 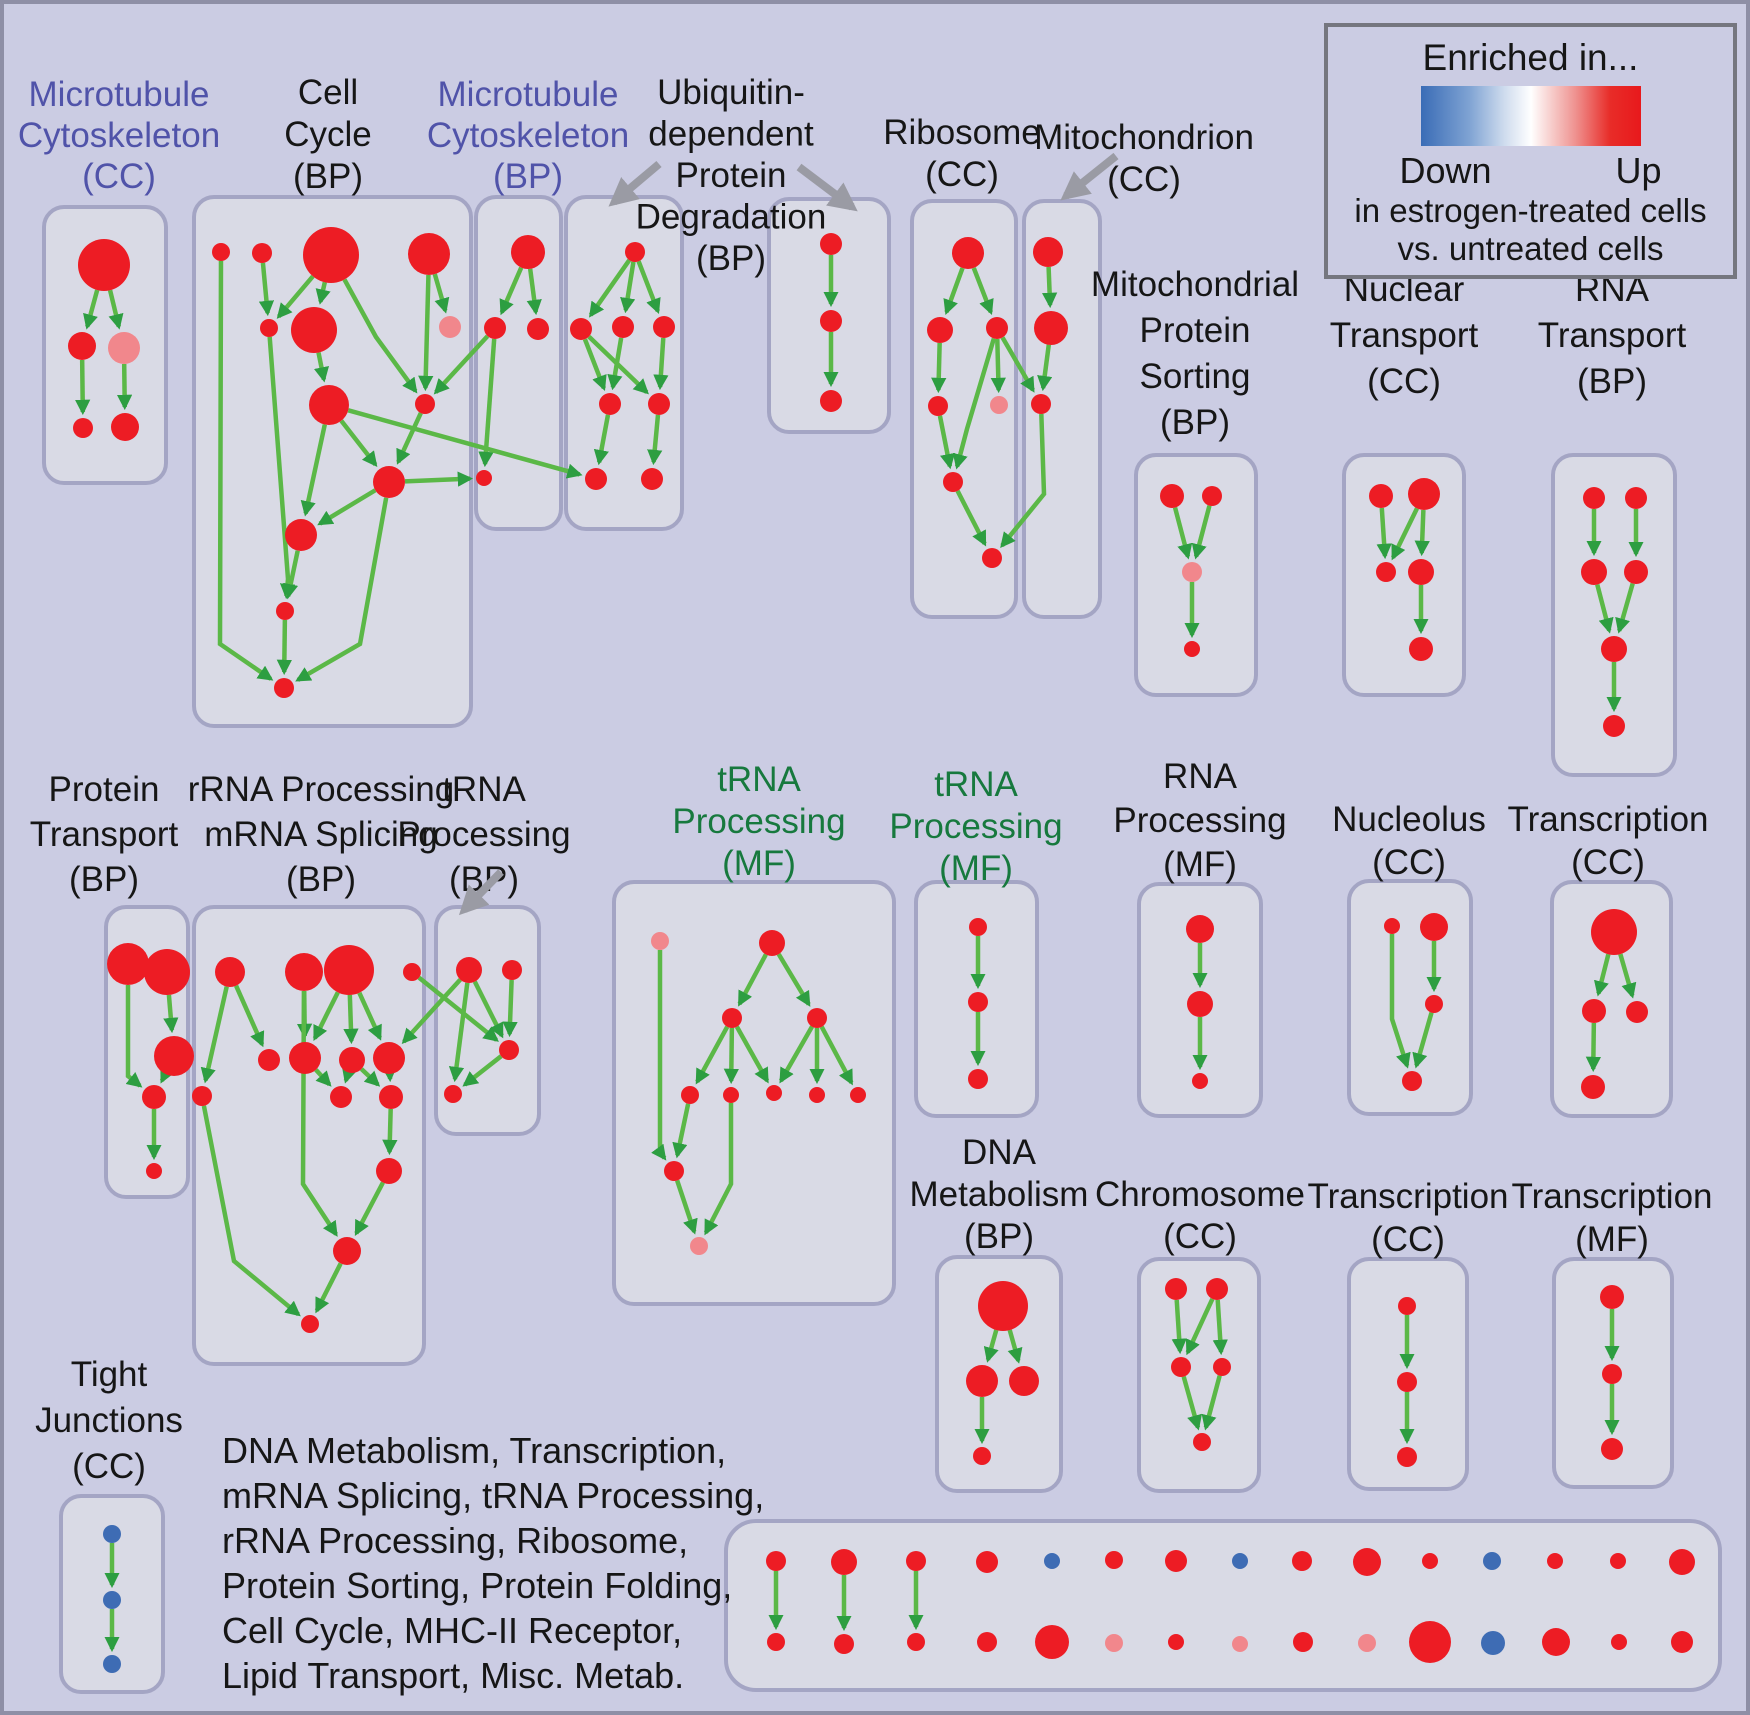 What do you see at coordinates (1195, 376) in the screenshot?
I see `cluster-label-mitochondrial-protein-sorting-bp: Sorting` at bounding box center [1195, 376].